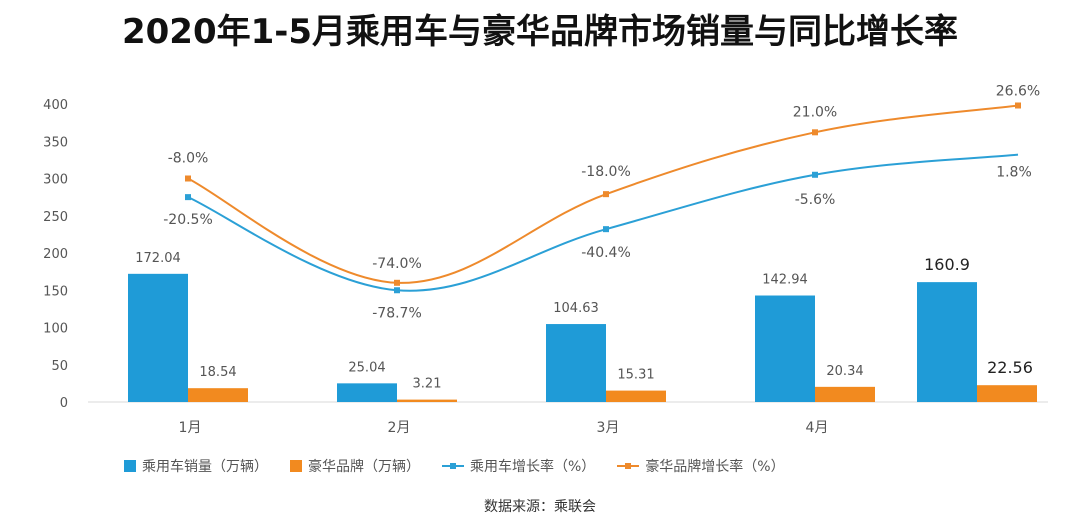  Describe the element at coordinates (1014, 173) in the screenshot. I see `point-label-passenger-growth: 1.8%` at that location.